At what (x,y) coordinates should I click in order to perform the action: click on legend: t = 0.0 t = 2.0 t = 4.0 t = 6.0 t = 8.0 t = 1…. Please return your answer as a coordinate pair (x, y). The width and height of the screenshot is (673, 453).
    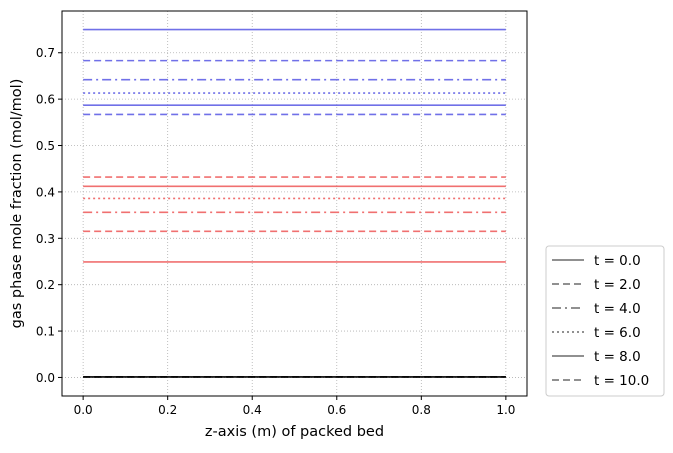
    Looking at the image, I should click on (605, 321).